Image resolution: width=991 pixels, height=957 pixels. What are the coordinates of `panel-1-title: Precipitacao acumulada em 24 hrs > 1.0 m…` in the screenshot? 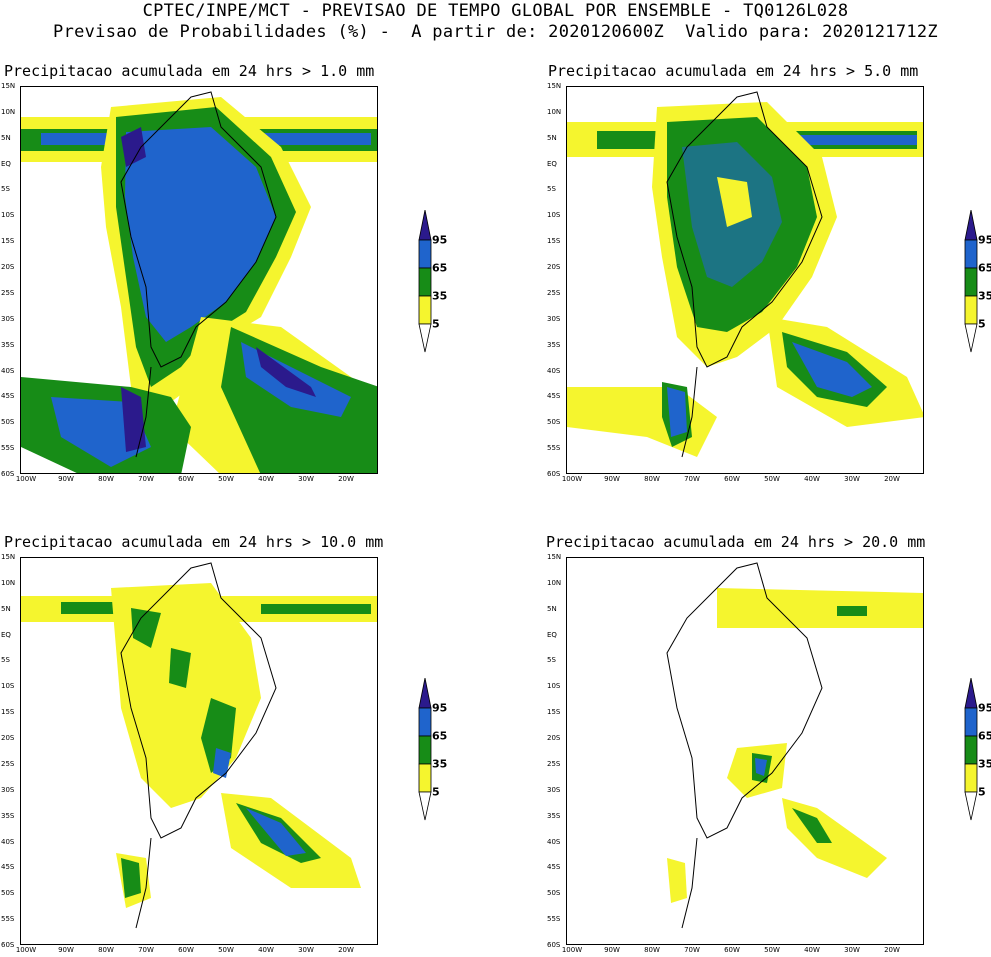 It's located at (189, 71).